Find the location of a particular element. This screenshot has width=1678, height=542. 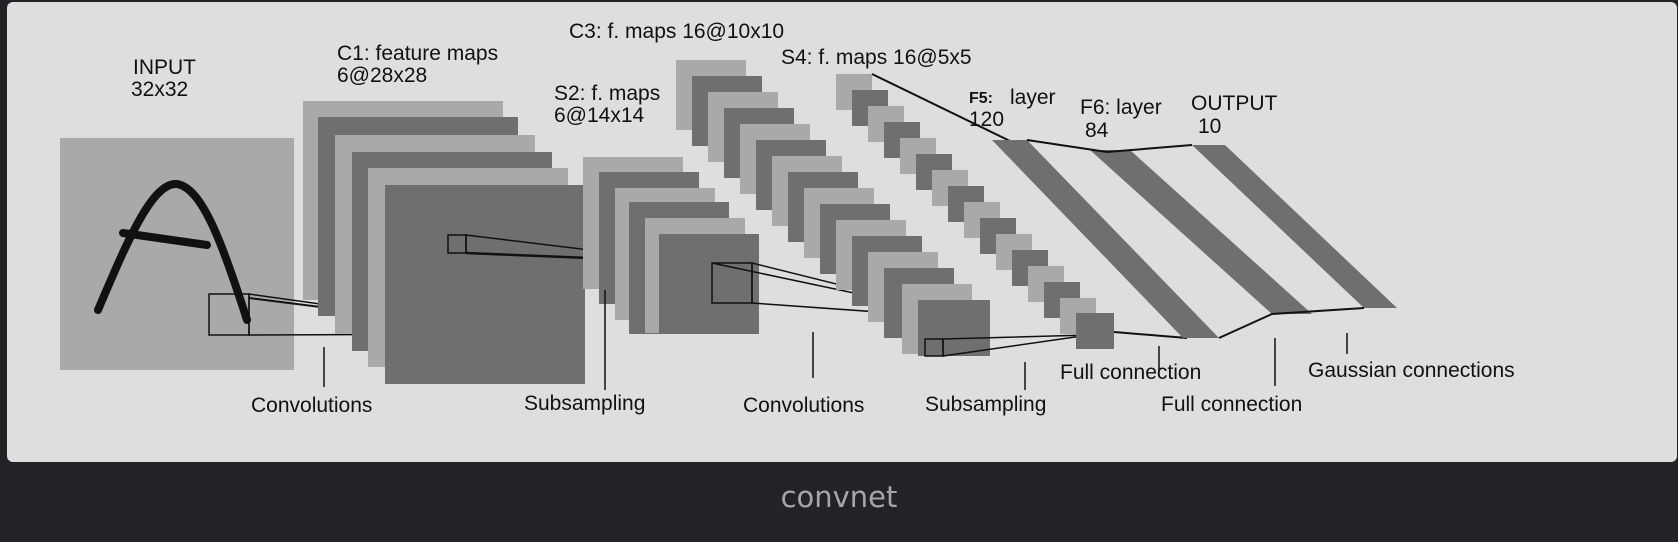

f6-size-label: 84 is located at coordinates (1097, 130).